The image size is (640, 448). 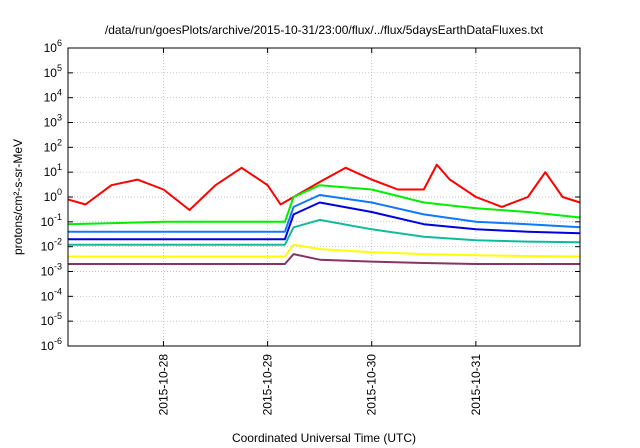 What do you see at coordinates (51, 220) in the screenshot?
I see `y-tick-label: 10⁻¹` at bounding box center [51, 220].